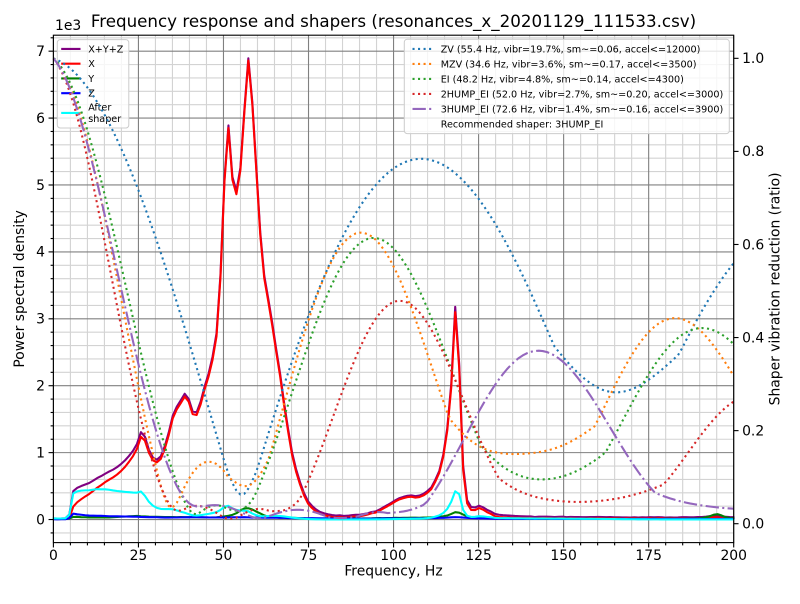  Describe the element at coordinates (733, 556) in the screenshot. I see `tick-label-x: 200` at that location.